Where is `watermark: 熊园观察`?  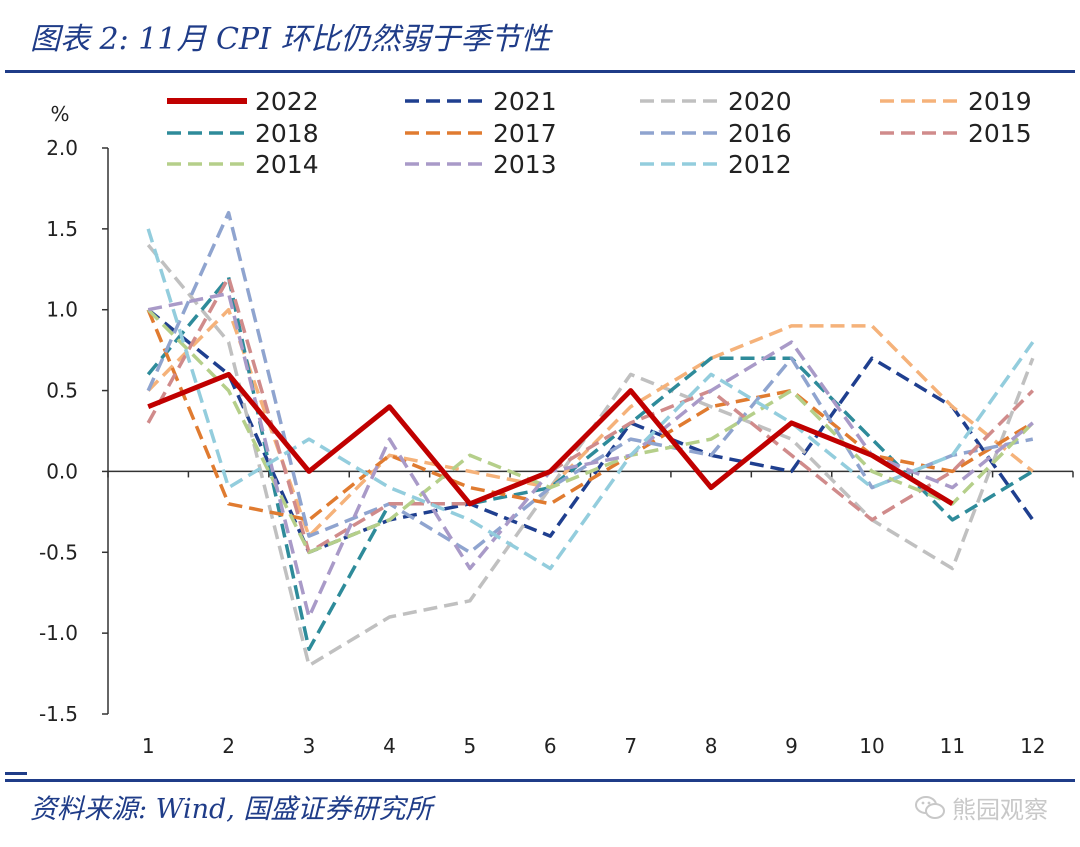
watermark: 熊园观察 is located at coordinates (981, 807).